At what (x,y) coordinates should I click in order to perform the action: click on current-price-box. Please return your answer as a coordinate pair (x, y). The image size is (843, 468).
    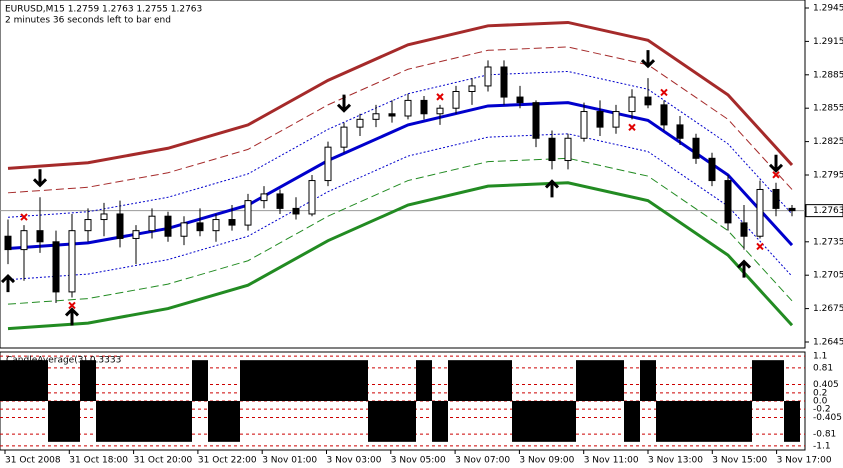
    Looking at the image, I should click on (824, 211).